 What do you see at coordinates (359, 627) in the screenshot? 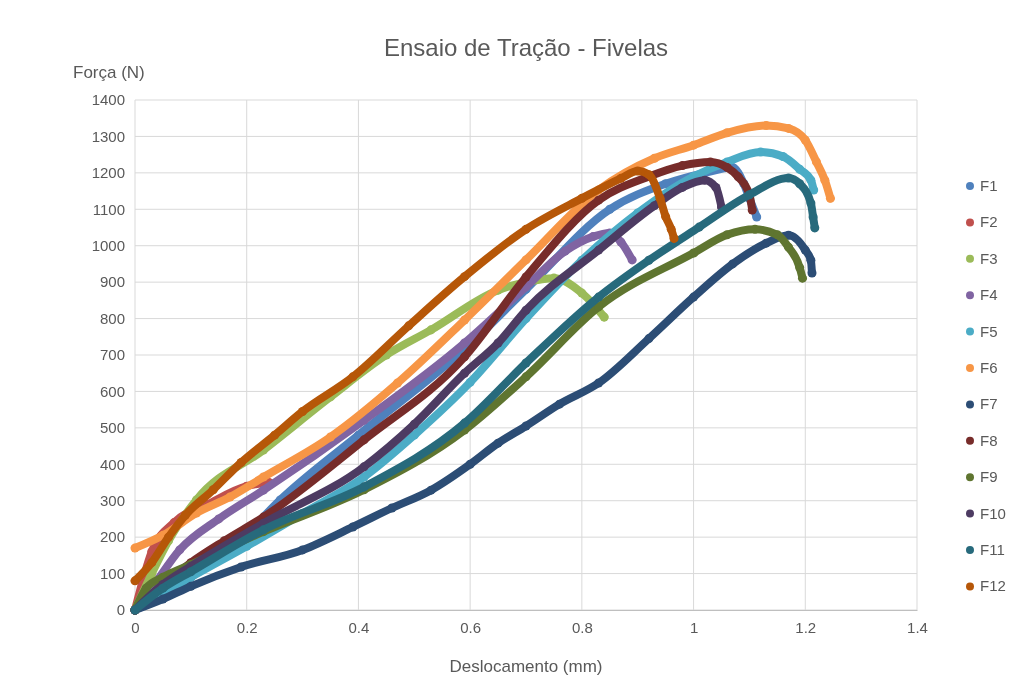
I see `x-tick-label: 0.4` at bounding box center [359, 627].